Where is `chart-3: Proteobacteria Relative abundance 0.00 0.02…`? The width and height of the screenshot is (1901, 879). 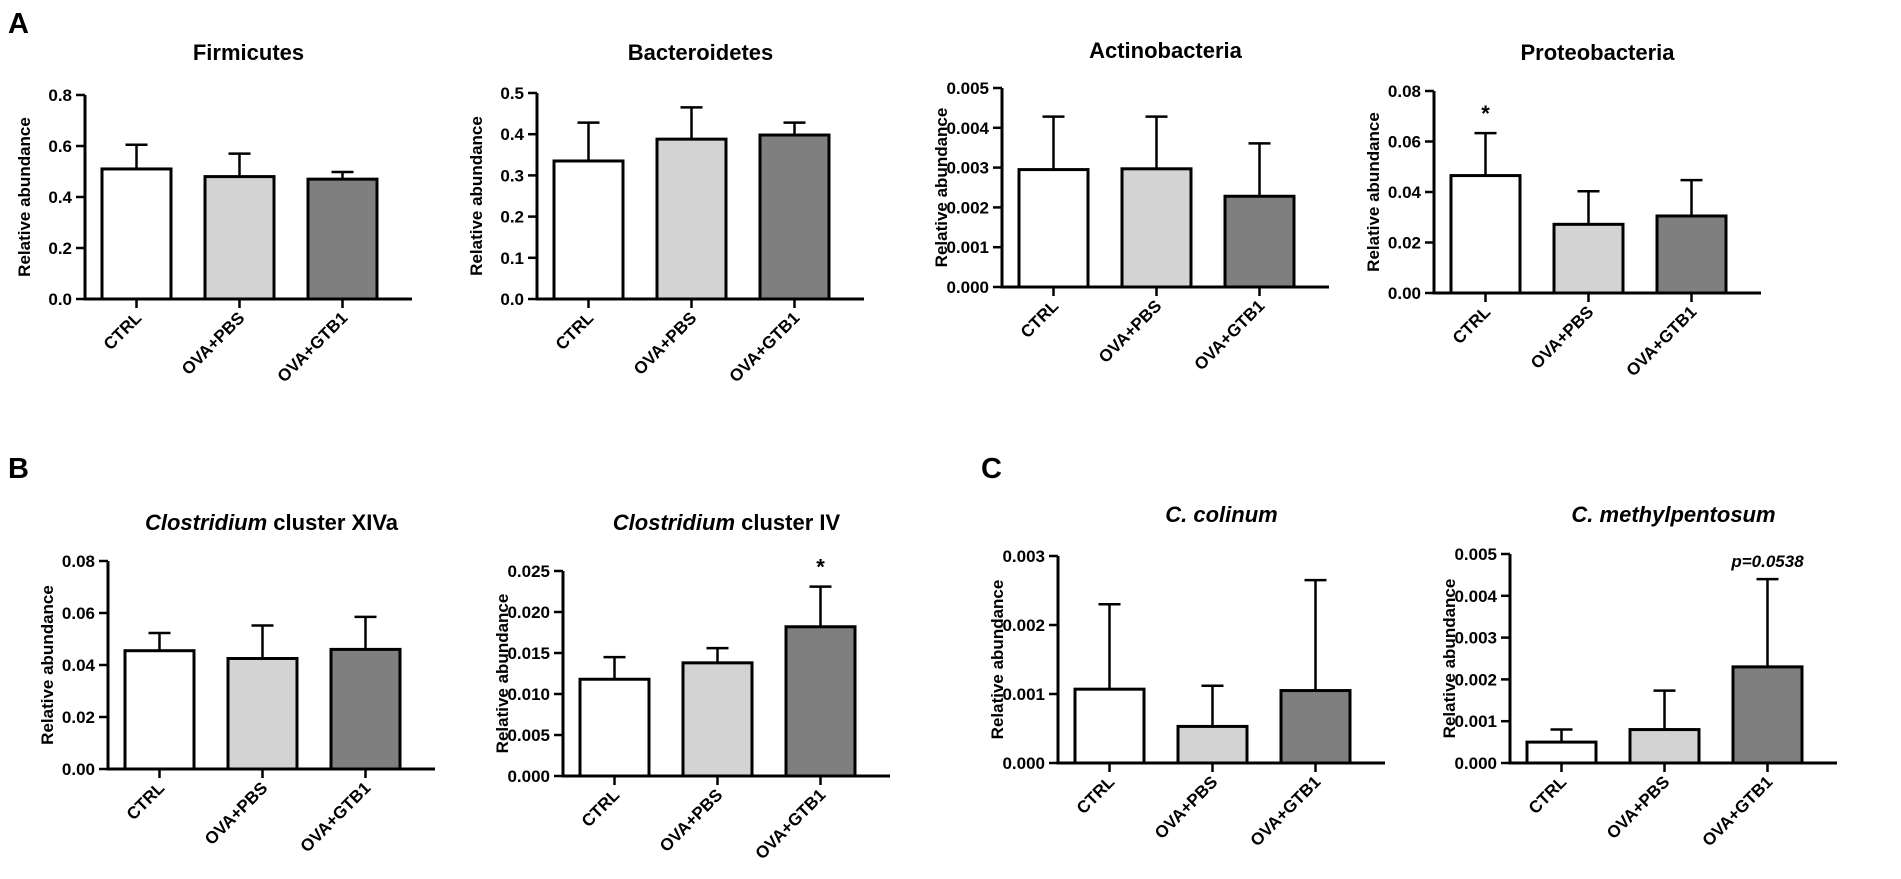
chart-3: Proteobacteria Relative abundance 0.00 0.02… is located at coordinates (1562, 210).